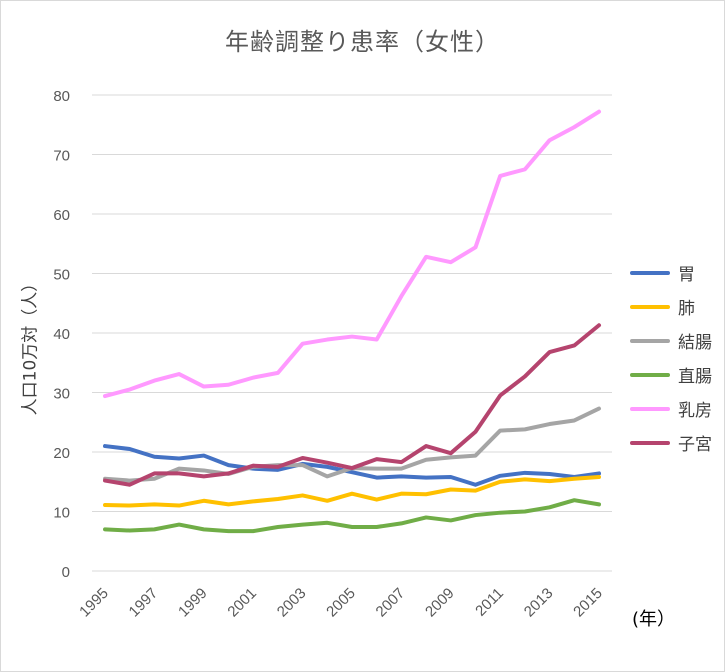 The image size is (725, 672). Describe the element at coordinates (695, 445) in the screenshot. I see `legend-label: 子宮` at that location.